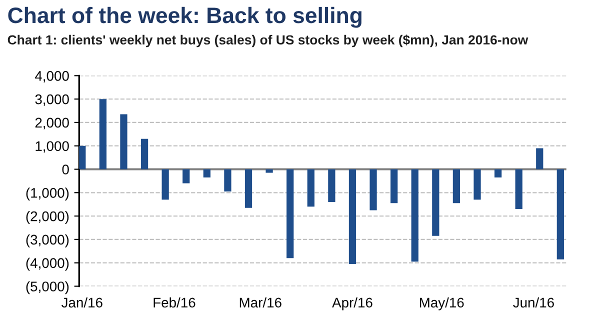 This screenshot has height=329, width=609. I want to click on chart-title: Chart of the week: Back to selling, so click(185, 17).